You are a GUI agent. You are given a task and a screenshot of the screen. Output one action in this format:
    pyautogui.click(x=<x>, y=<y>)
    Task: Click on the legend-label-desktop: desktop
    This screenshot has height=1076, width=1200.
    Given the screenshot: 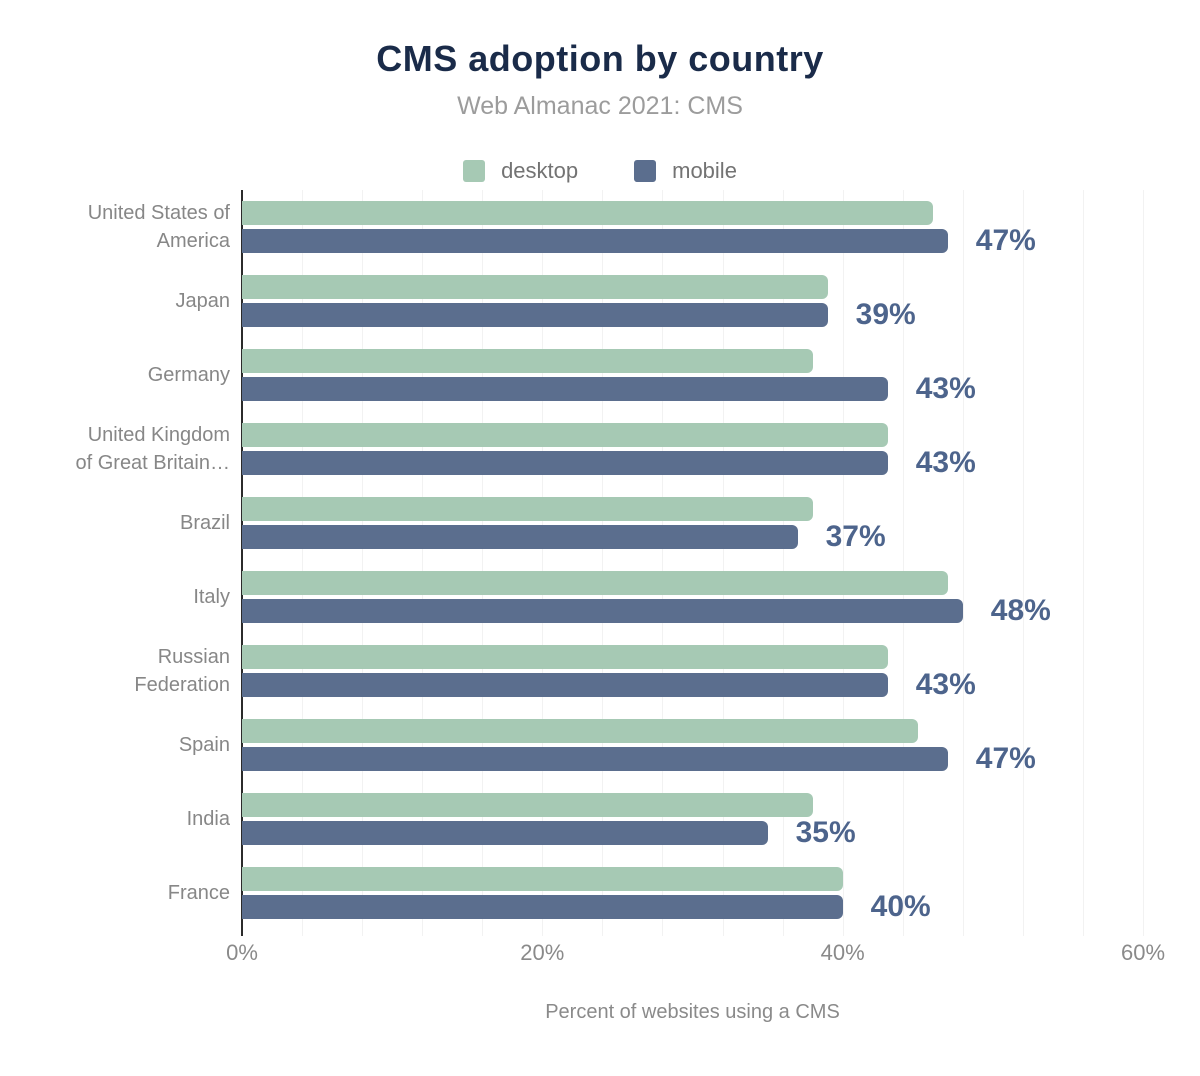 What is the action you would take?
    pyautogui.click(x=540, y=170)
    